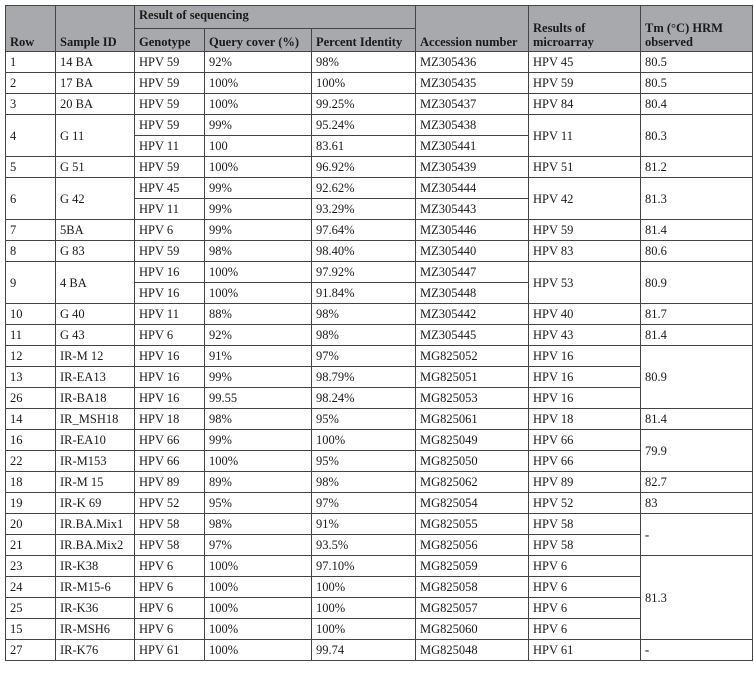  What do you see at coordinates (169, 40) in the screenshot?
I see `header-genotype: Genotype` at bounding box center [169, 40].